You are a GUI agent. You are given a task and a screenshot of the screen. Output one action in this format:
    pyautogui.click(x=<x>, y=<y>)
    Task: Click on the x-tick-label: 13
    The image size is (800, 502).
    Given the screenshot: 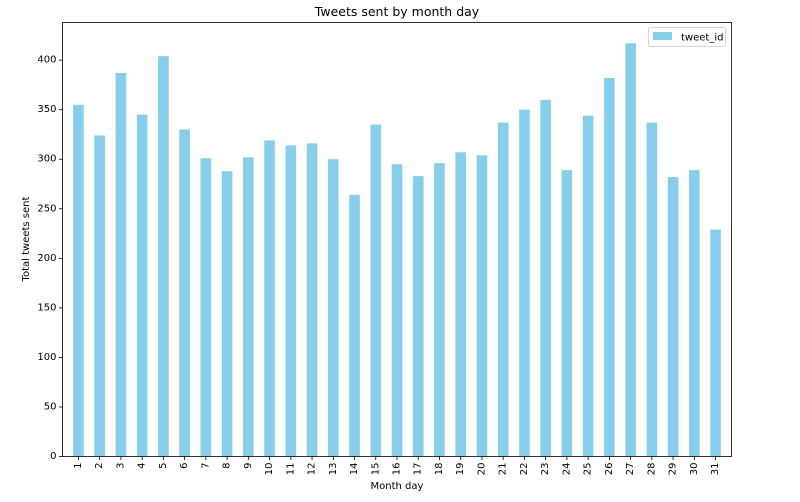 What is the action you would take?
    pyautogui.click(x=333, y=469)
    